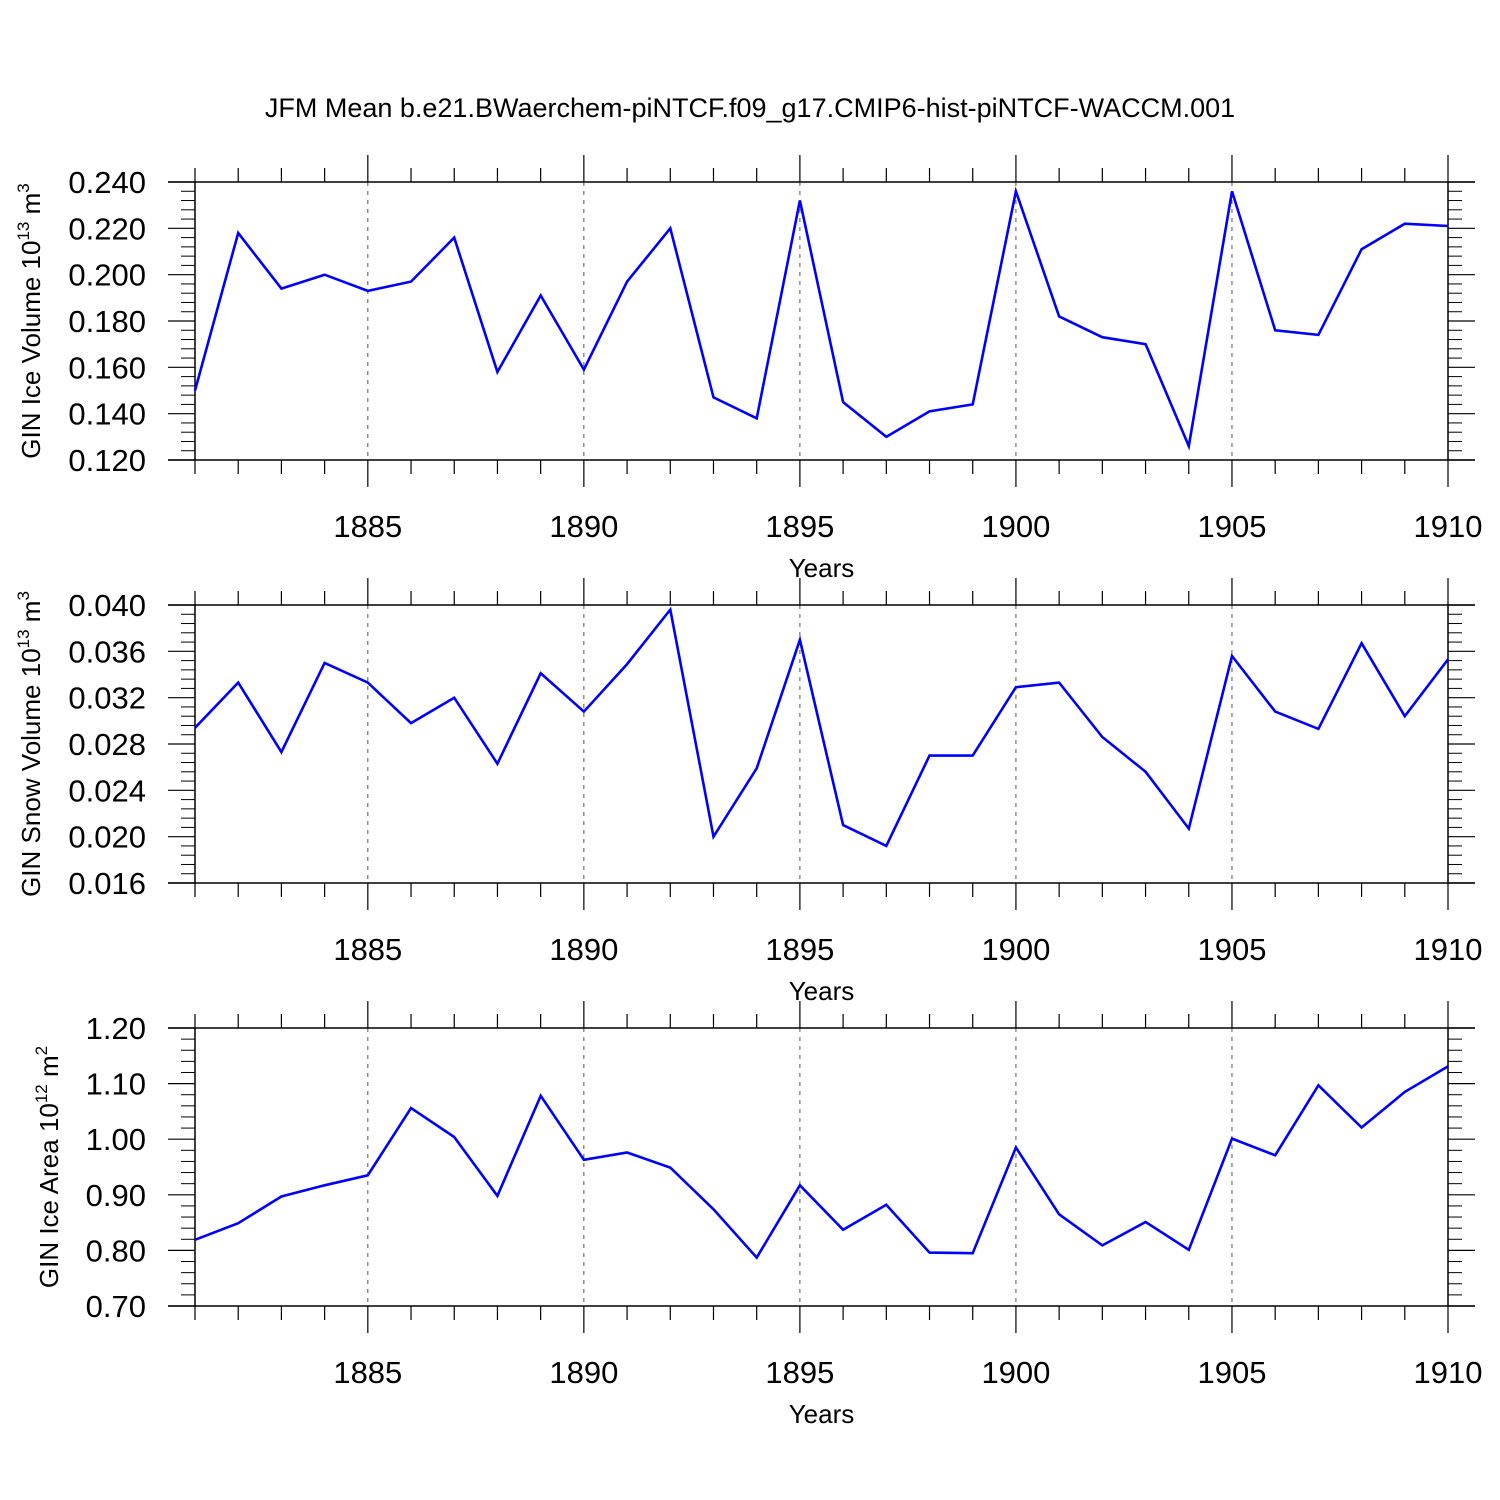  What do you see at coordinates (107, 605) in the screenshot?
I see `y-tick-label: 0.040` at bounding box center [107, 605].